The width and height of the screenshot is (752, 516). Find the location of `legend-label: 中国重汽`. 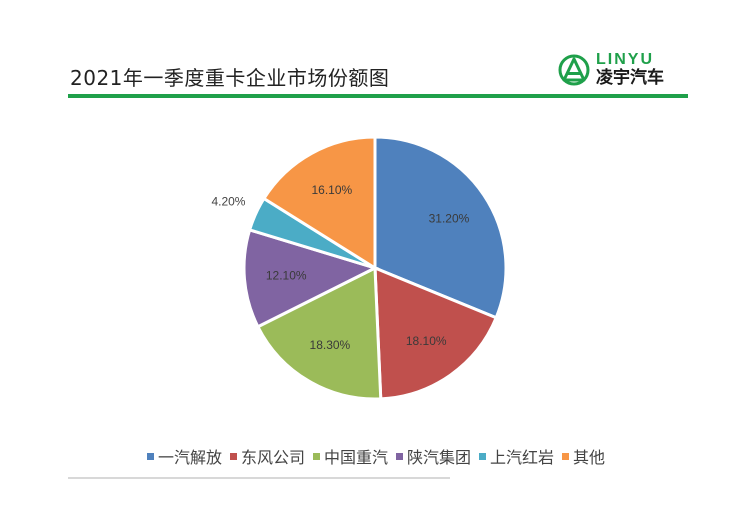

legend-label: 中国重汽 is located at coordinates (355, 457).